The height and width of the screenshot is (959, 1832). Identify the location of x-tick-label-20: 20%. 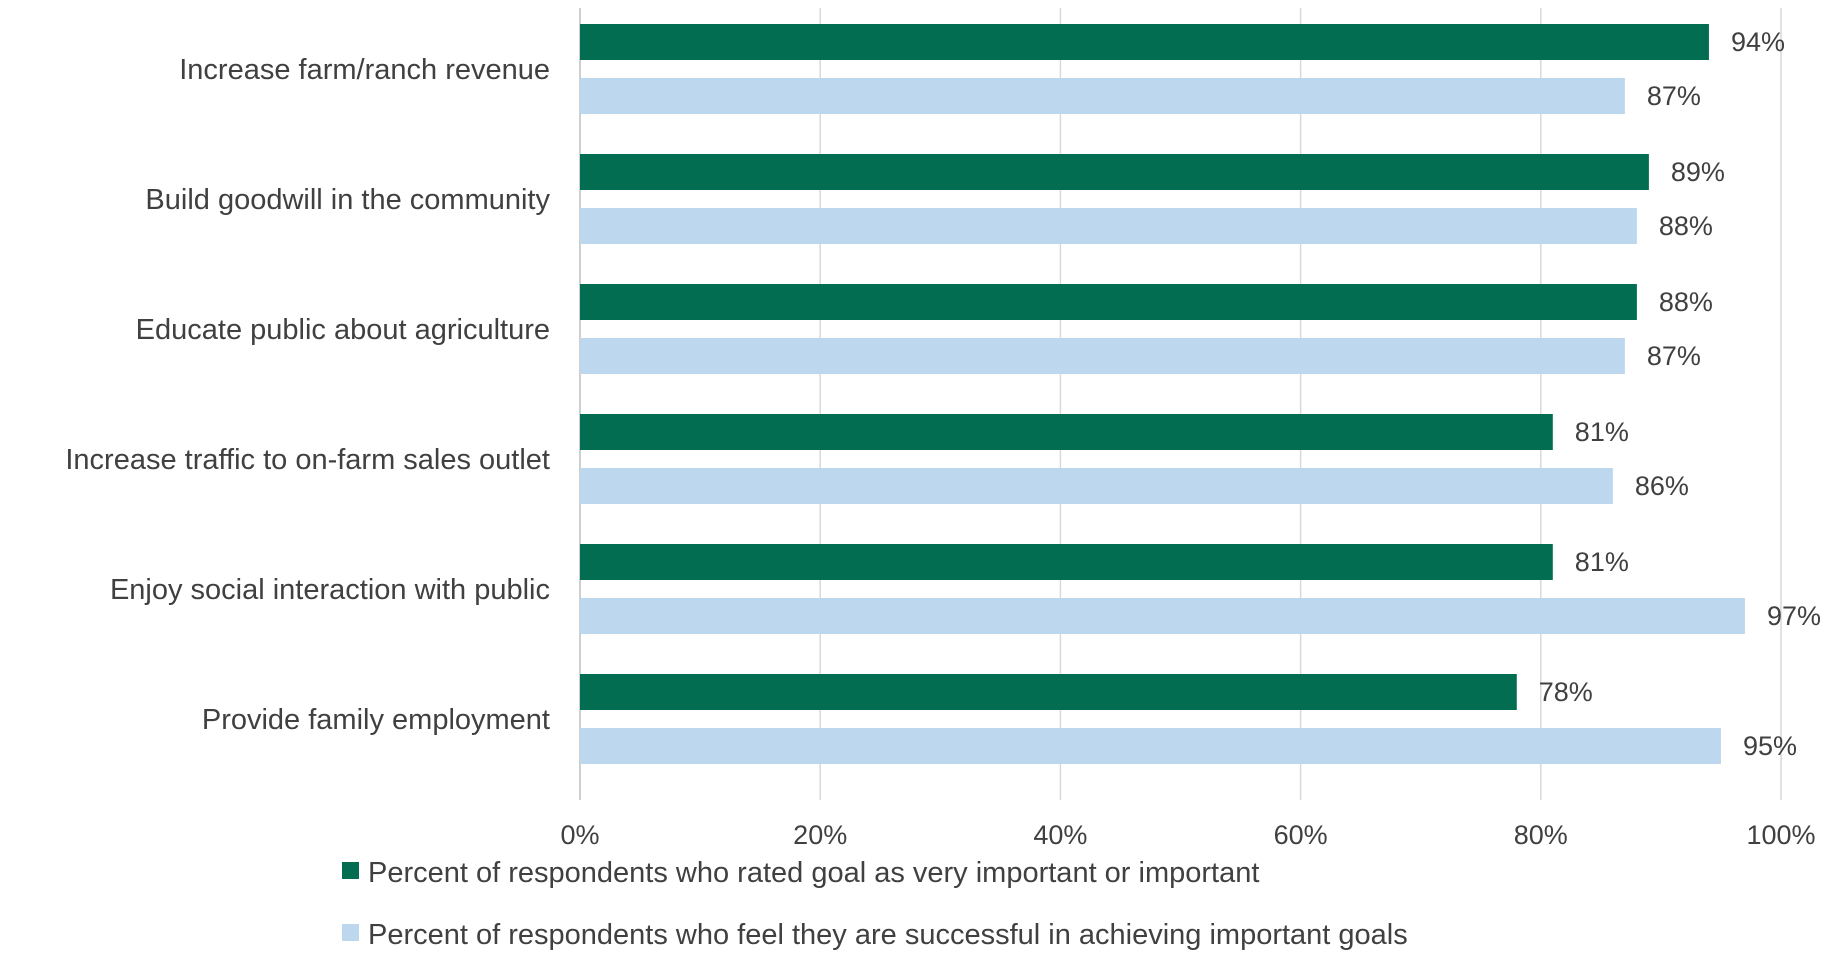
(820, 835).